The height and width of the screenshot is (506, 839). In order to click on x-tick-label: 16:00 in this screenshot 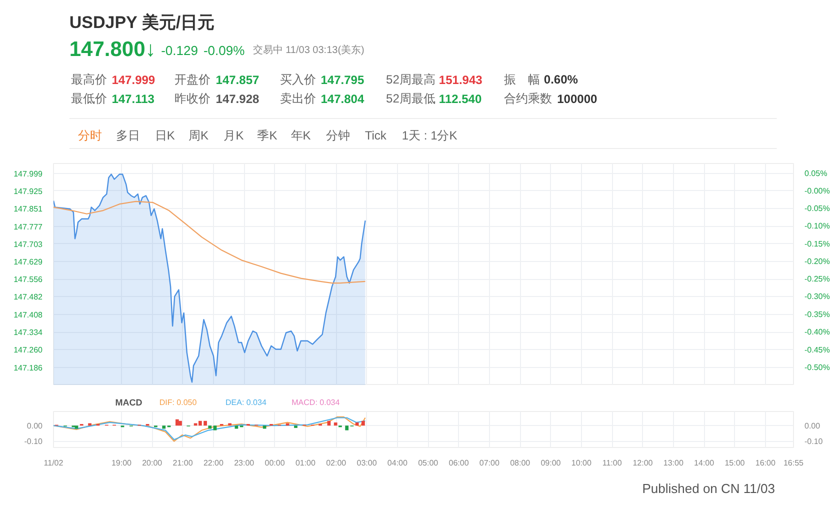, I will do `click(765, 463)`.